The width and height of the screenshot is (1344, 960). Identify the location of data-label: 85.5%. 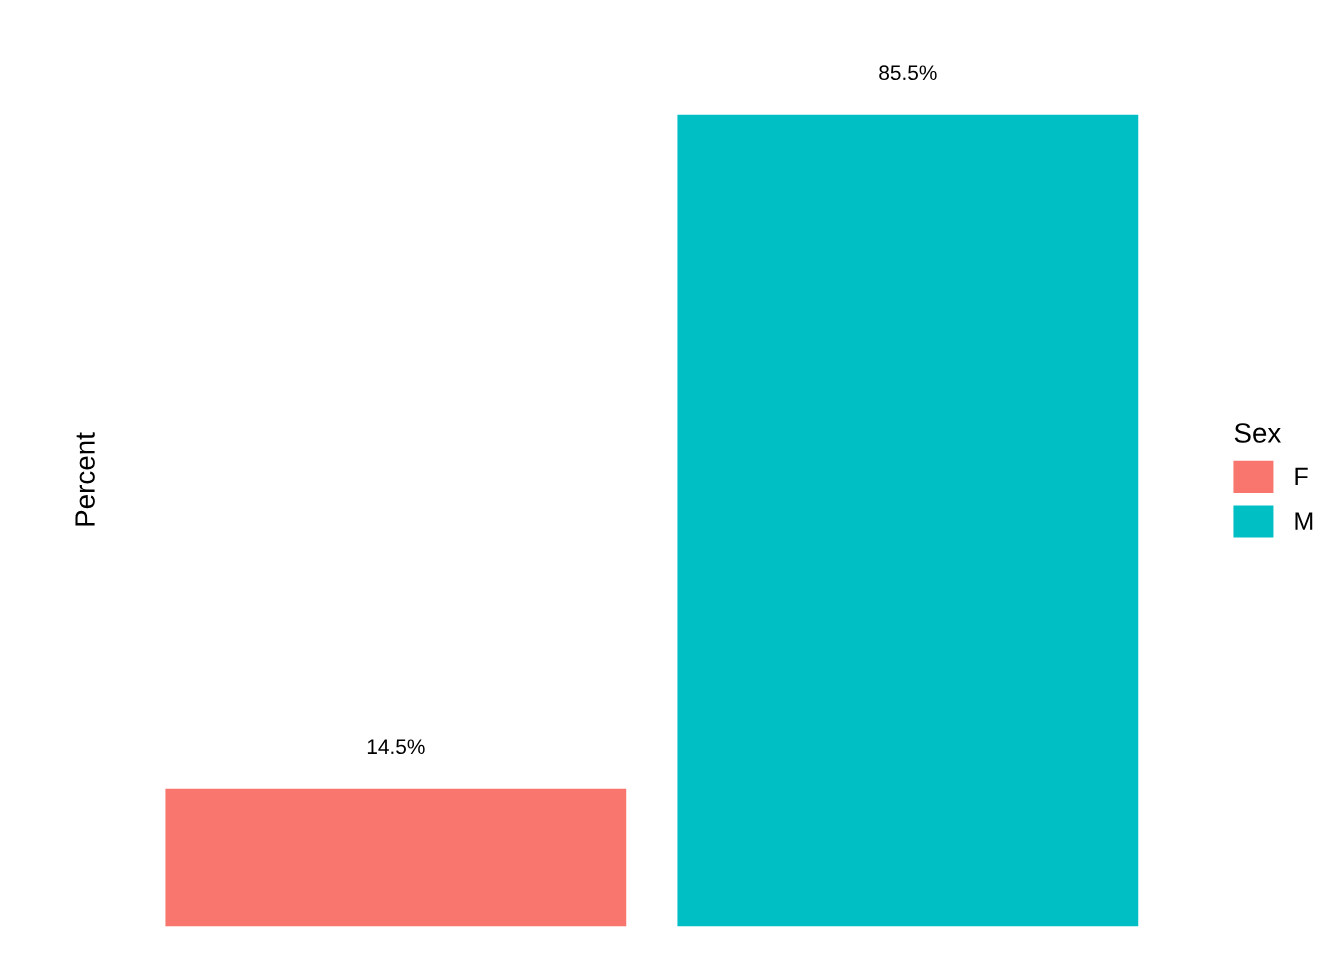
(908, 73).